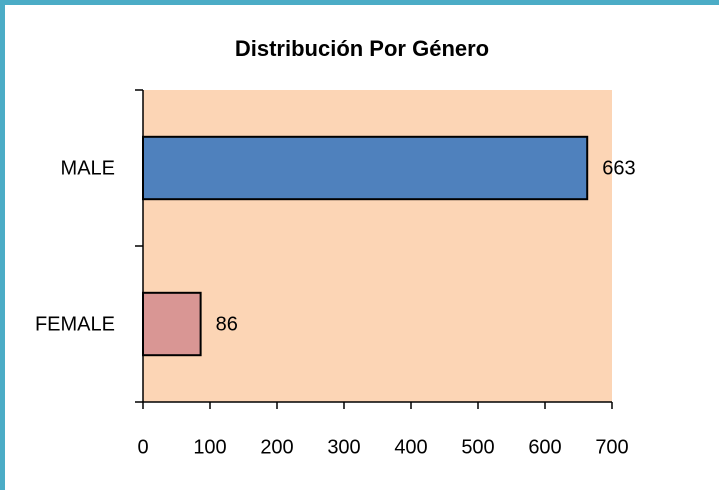 Image resolution: width=719 pixels, height=490 pixels. What do you see at coordinates (227, 324) in the screenshot?
I see `value-label: 86` at bounding box center [227, 324].